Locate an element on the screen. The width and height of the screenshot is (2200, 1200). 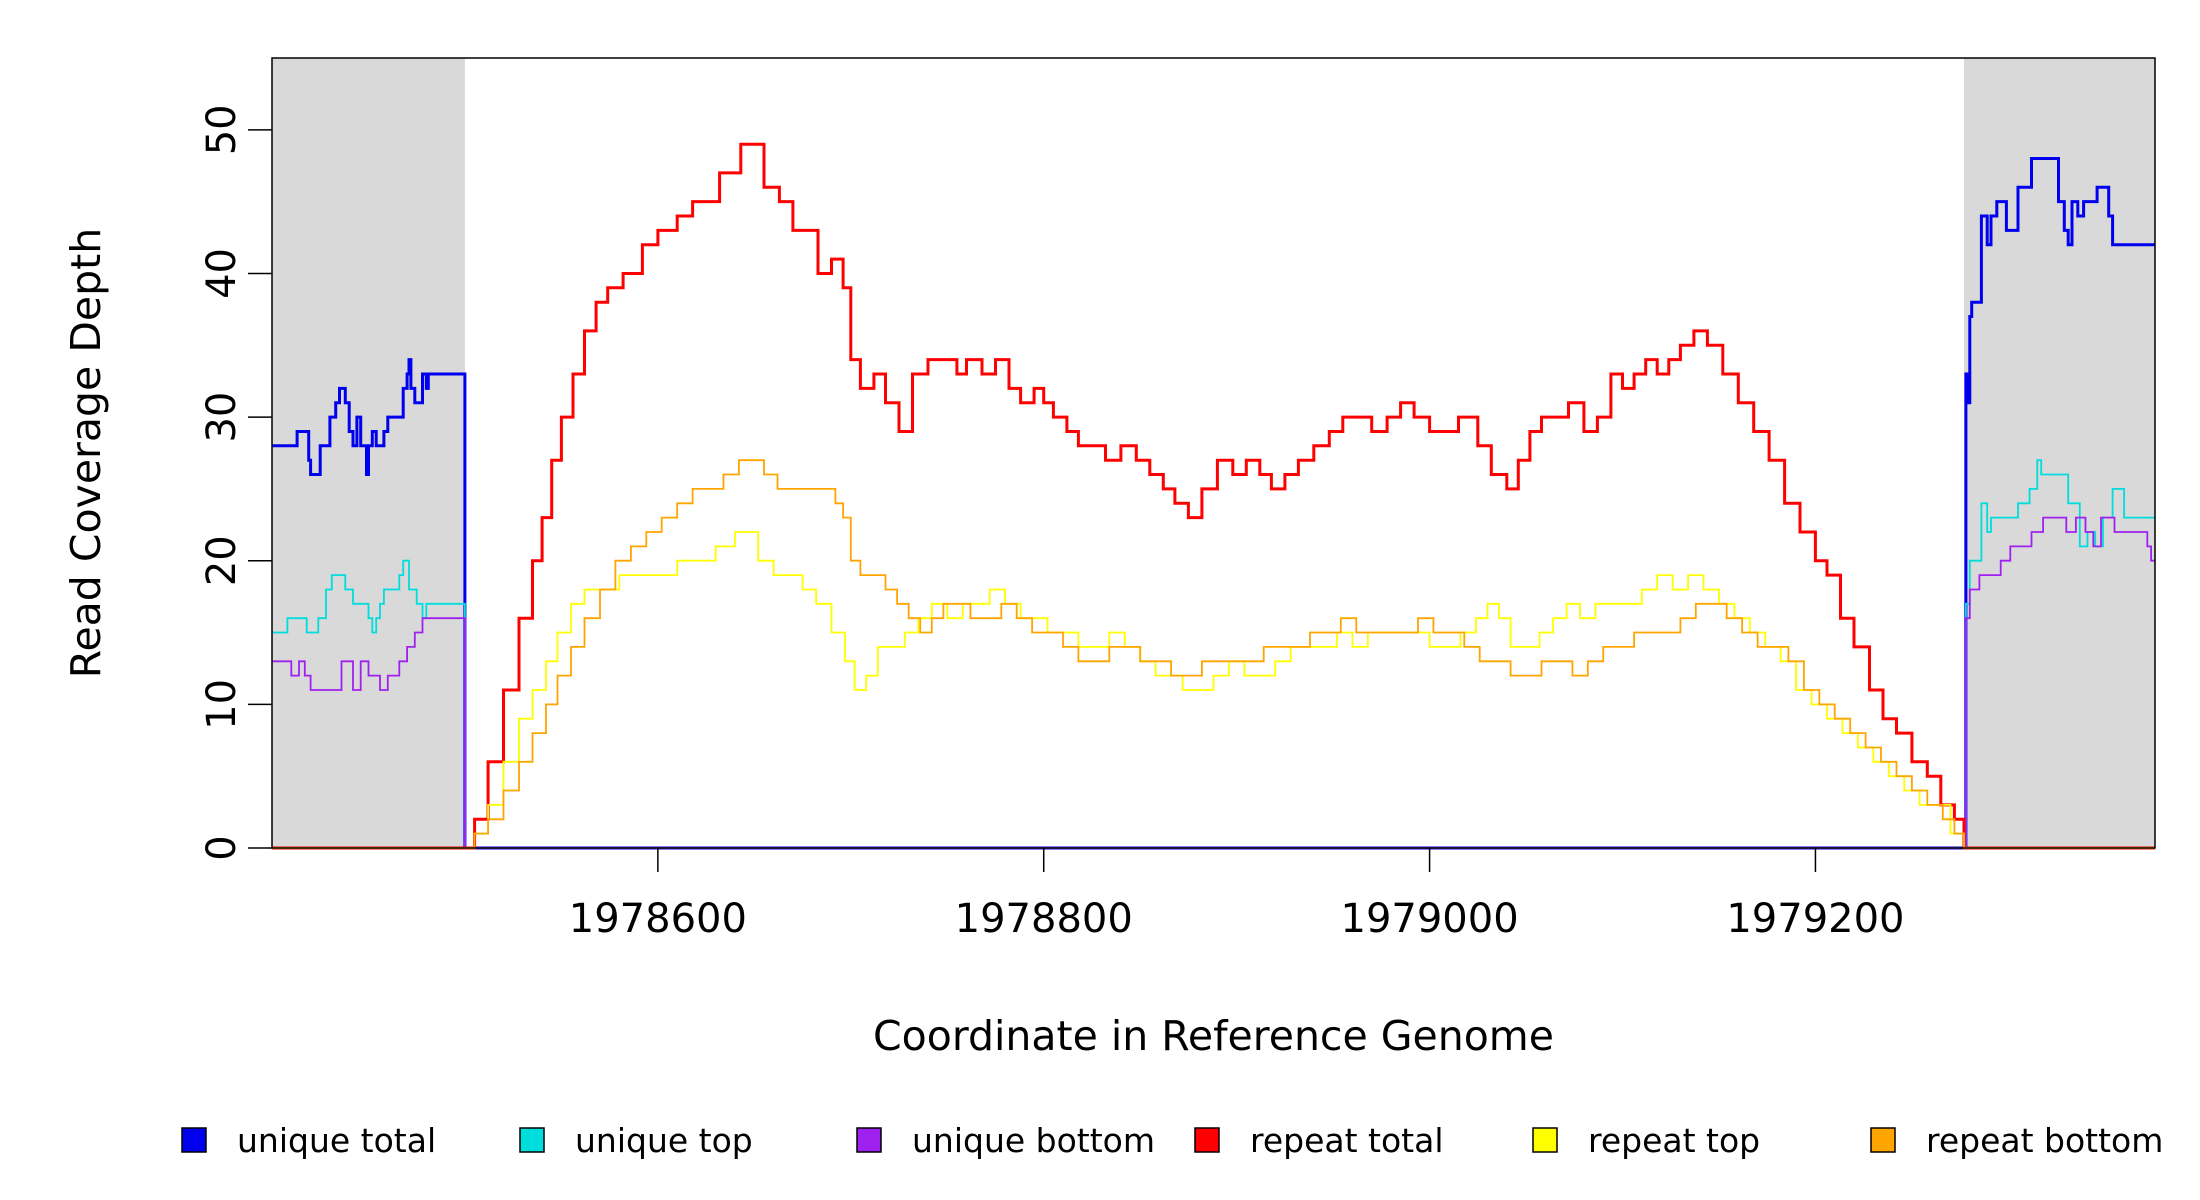
y-axis-title: Read Coverage Depth is located at coordinates (86, 453).